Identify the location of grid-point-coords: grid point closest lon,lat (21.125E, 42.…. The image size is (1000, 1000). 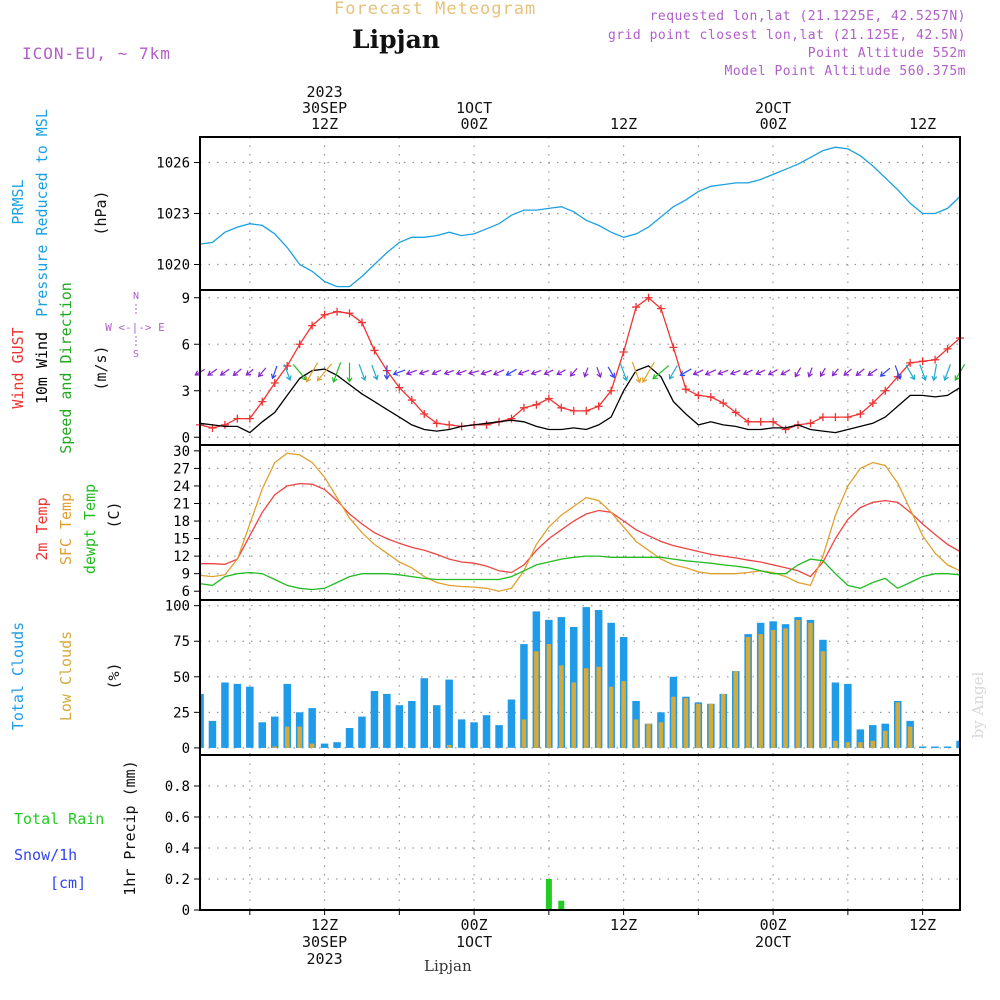
(786, 35).